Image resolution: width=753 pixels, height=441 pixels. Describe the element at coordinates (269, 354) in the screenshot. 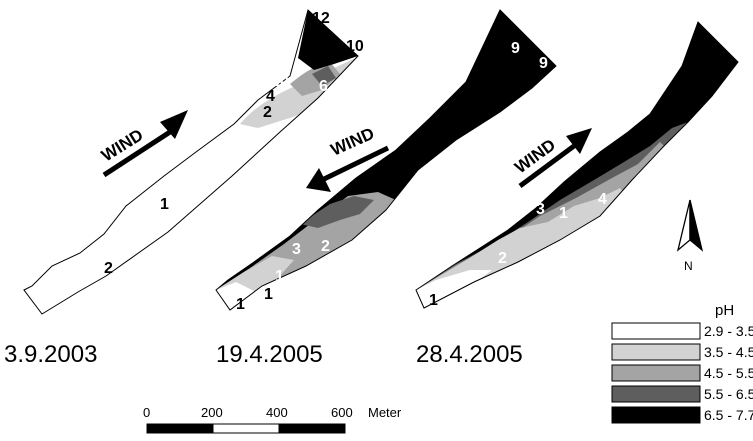

I see `panel-date: 19.4.2005` at that location.